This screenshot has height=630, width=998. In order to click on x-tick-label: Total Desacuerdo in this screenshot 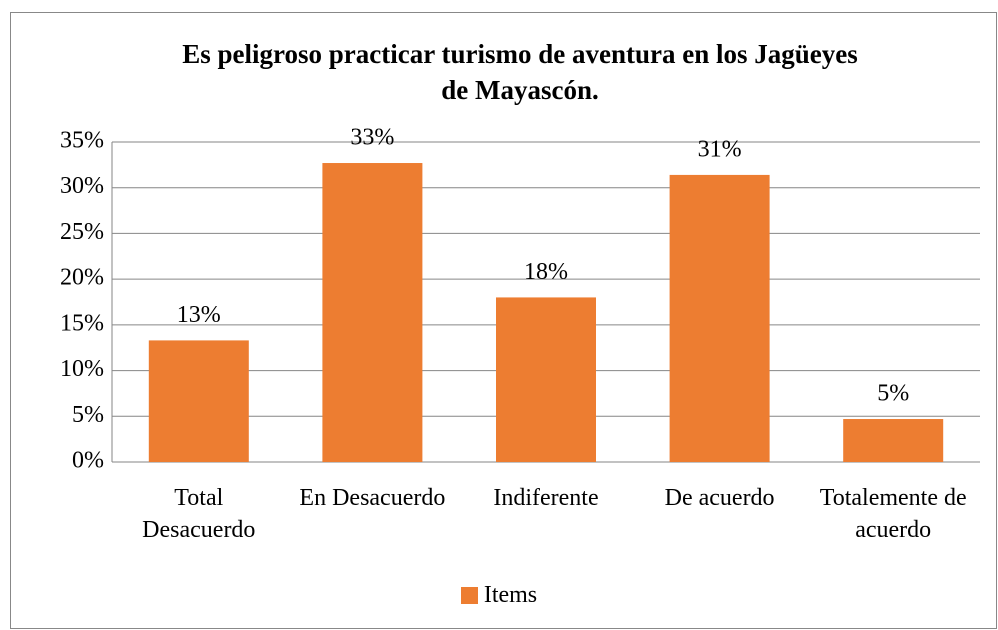, I will do `click(199, 514)`.